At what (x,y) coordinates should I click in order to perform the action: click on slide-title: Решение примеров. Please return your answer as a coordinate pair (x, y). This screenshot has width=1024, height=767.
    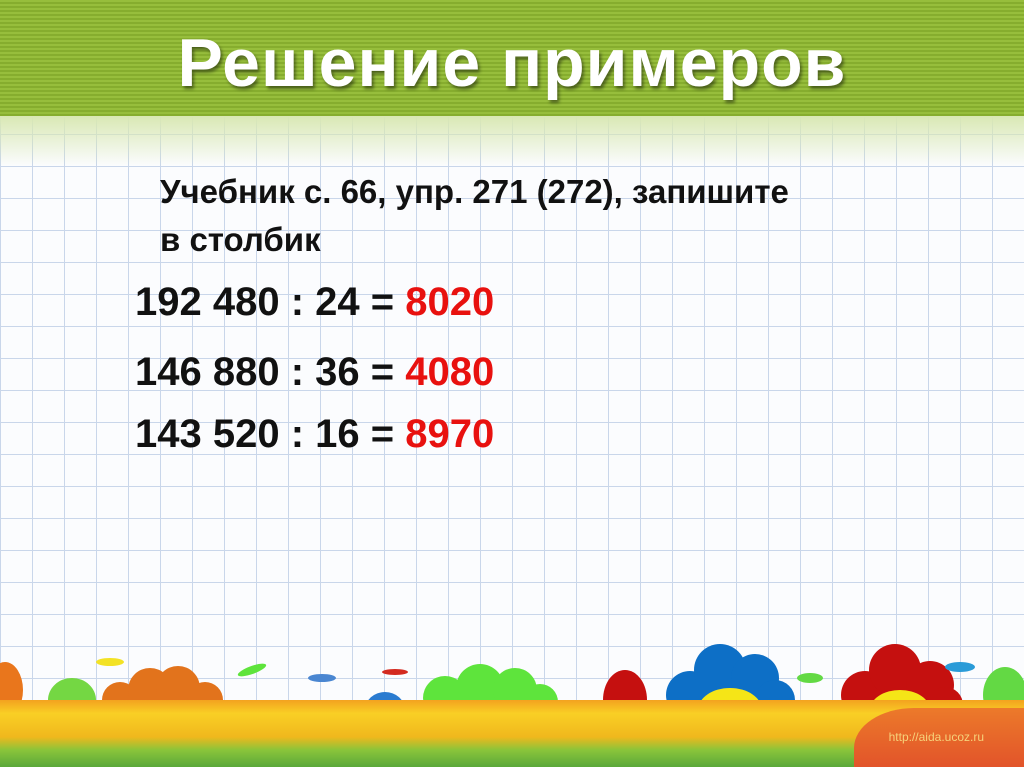
    Looking at the image, I should click on (512, 63).